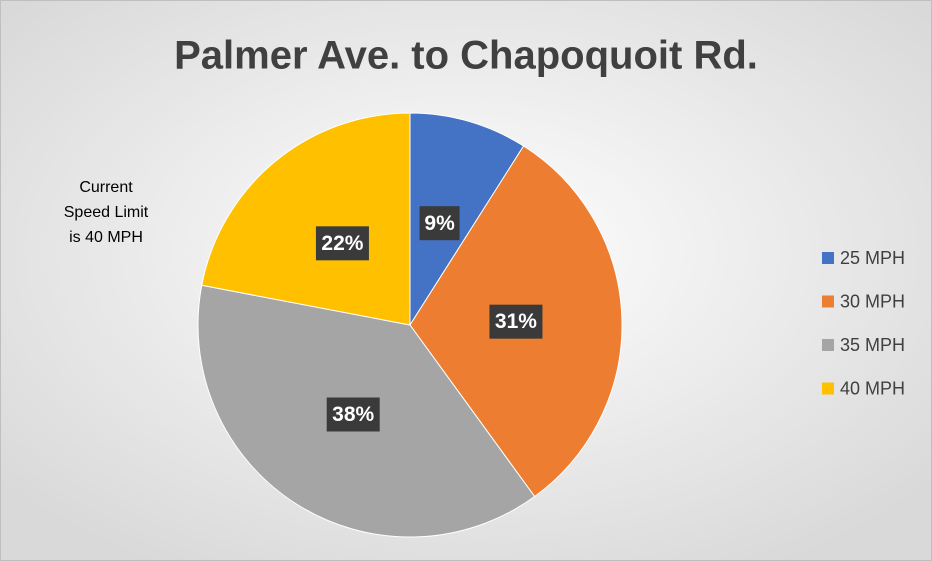 The image size is (932, 561). Describe the element at coordinates (106, 187) in the screenshot. I see `annotation: Current` at that location.